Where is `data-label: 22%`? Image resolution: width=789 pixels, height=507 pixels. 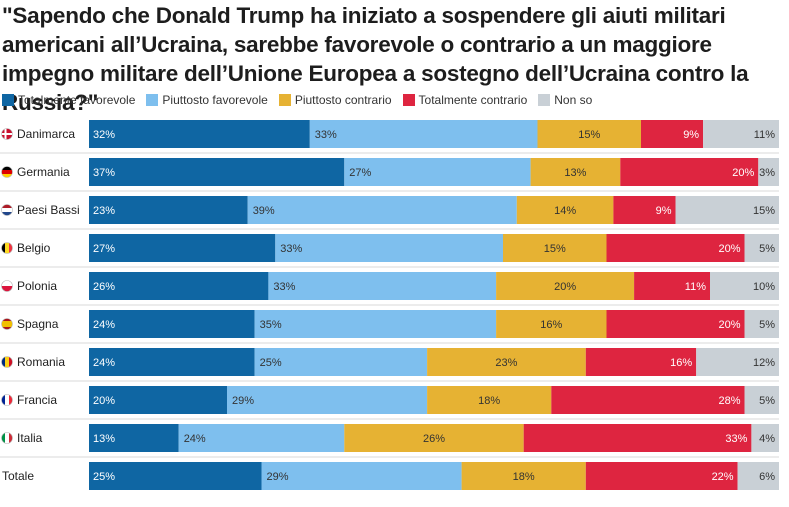 data-label: 22% is located at coordinates (723, 477).